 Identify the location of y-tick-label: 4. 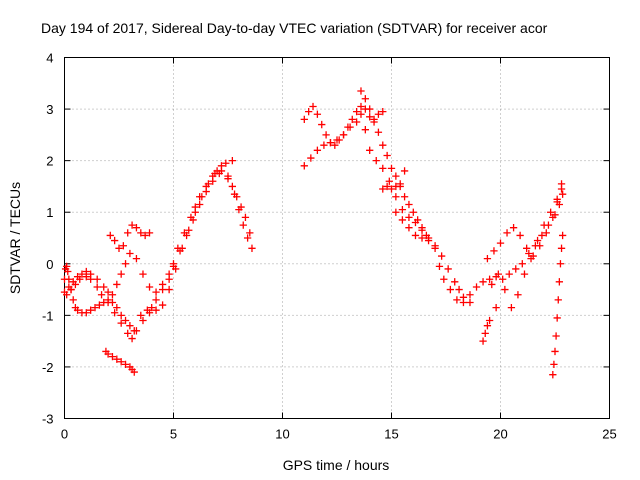
(49, 58).